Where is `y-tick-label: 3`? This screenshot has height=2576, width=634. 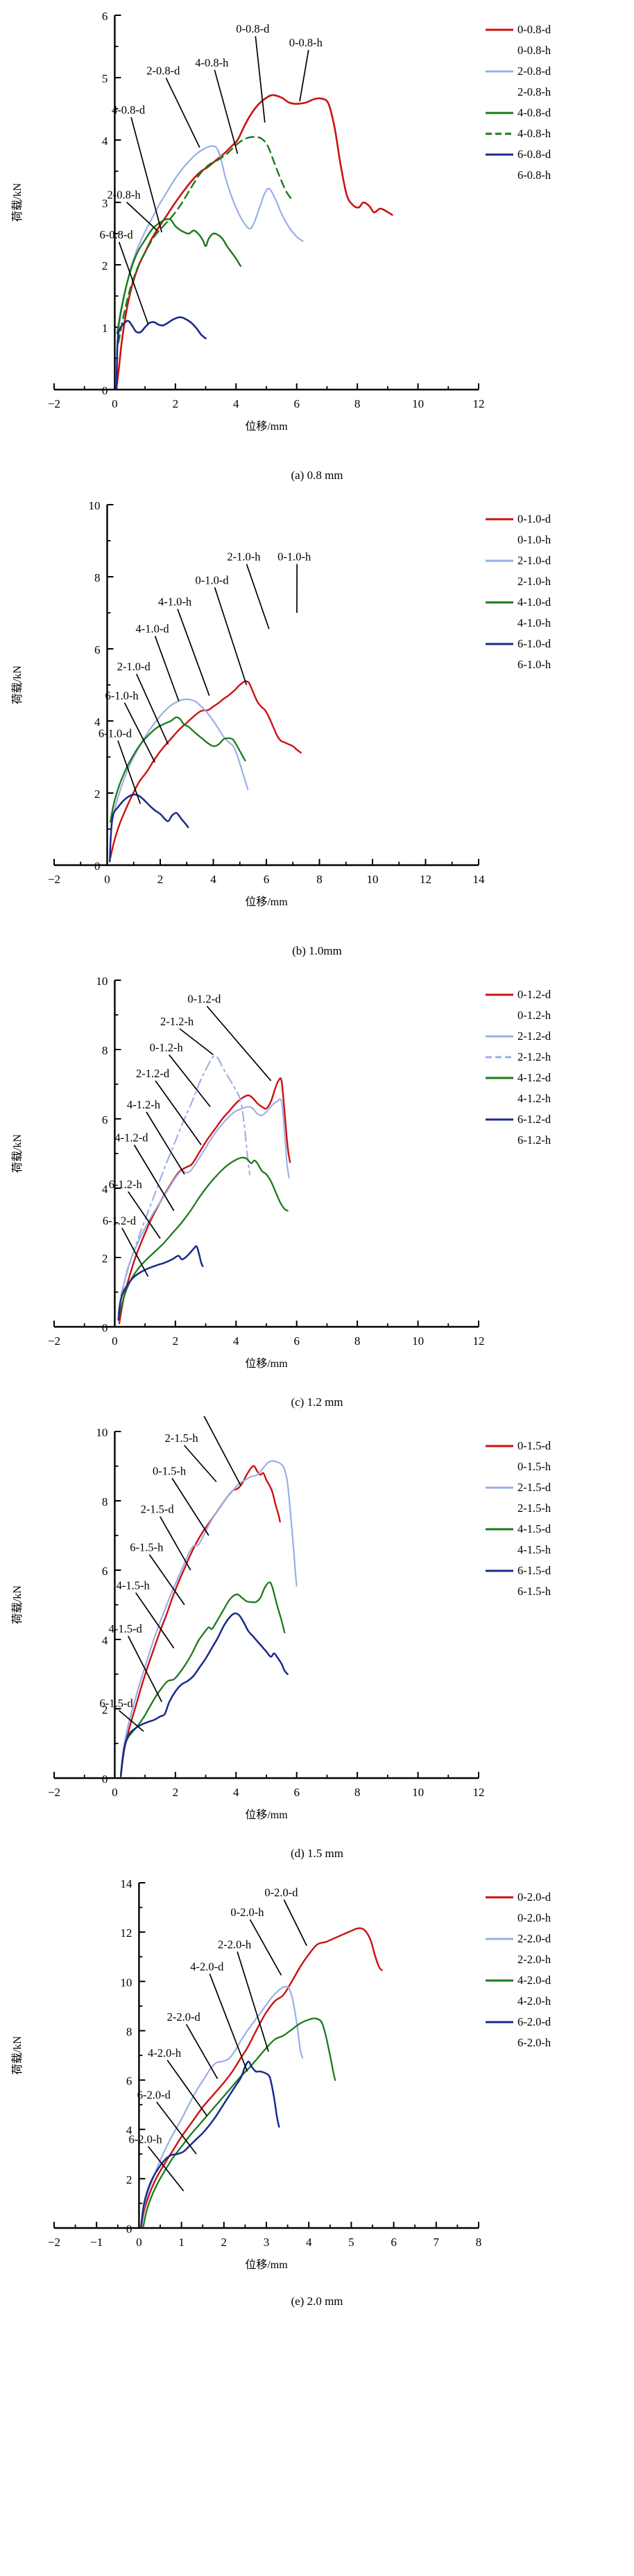 y-tick-label: 3 is located at coordinates (105, 203).